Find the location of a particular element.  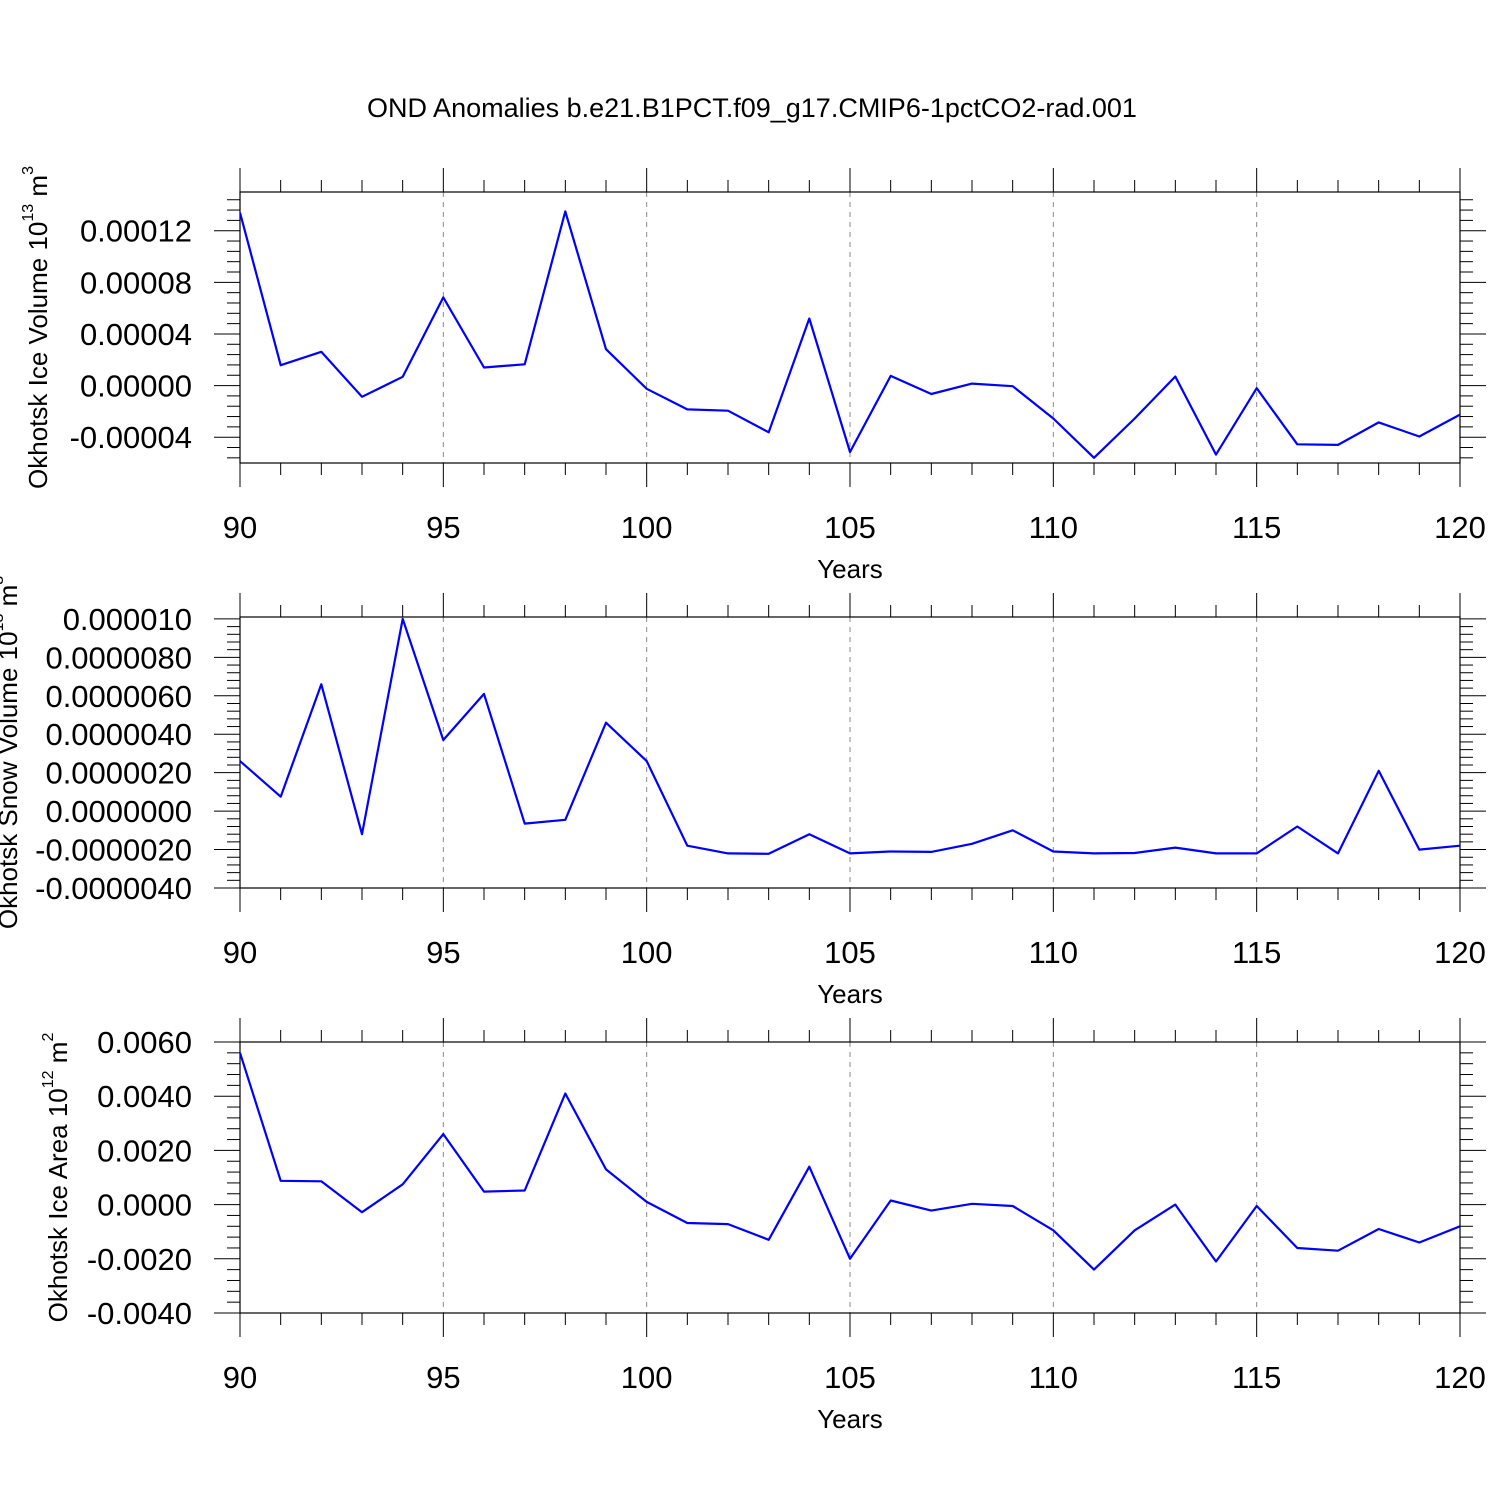

y-tick-label: 0.0000020 is located at coordinates (118, 773).